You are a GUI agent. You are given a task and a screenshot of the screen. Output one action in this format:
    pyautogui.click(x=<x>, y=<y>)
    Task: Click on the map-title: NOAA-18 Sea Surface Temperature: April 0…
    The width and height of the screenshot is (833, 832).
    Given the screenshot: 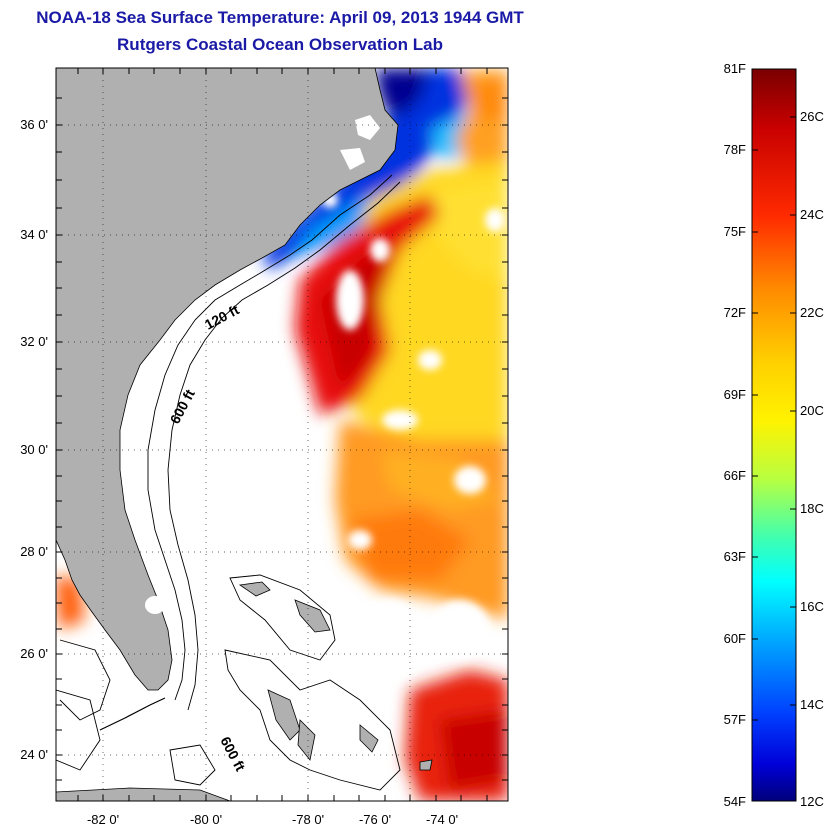 What is the action you would take?
    pyautogui.click(x=280, y=17)
    